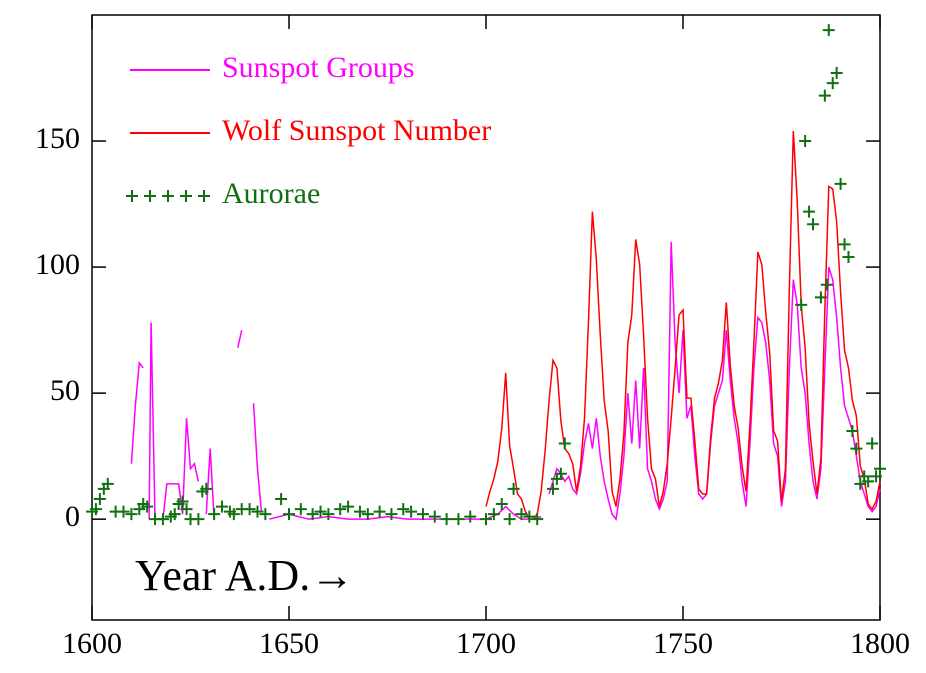  What do you see at coordinates (289, 643) in the screenshot?
I see `x-tick-label: 1650` at bounding box center [289, 643].